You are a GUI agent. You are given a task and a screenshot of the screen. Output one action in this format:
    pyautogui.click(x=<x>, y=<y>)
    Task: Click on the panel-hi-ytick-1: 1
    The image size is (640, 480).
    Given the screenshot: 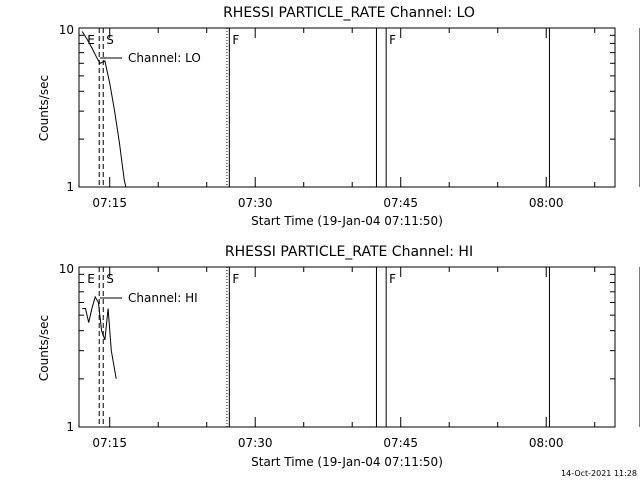 What is the action you would take?
    pyautogui.click(x=70, y=427)
    